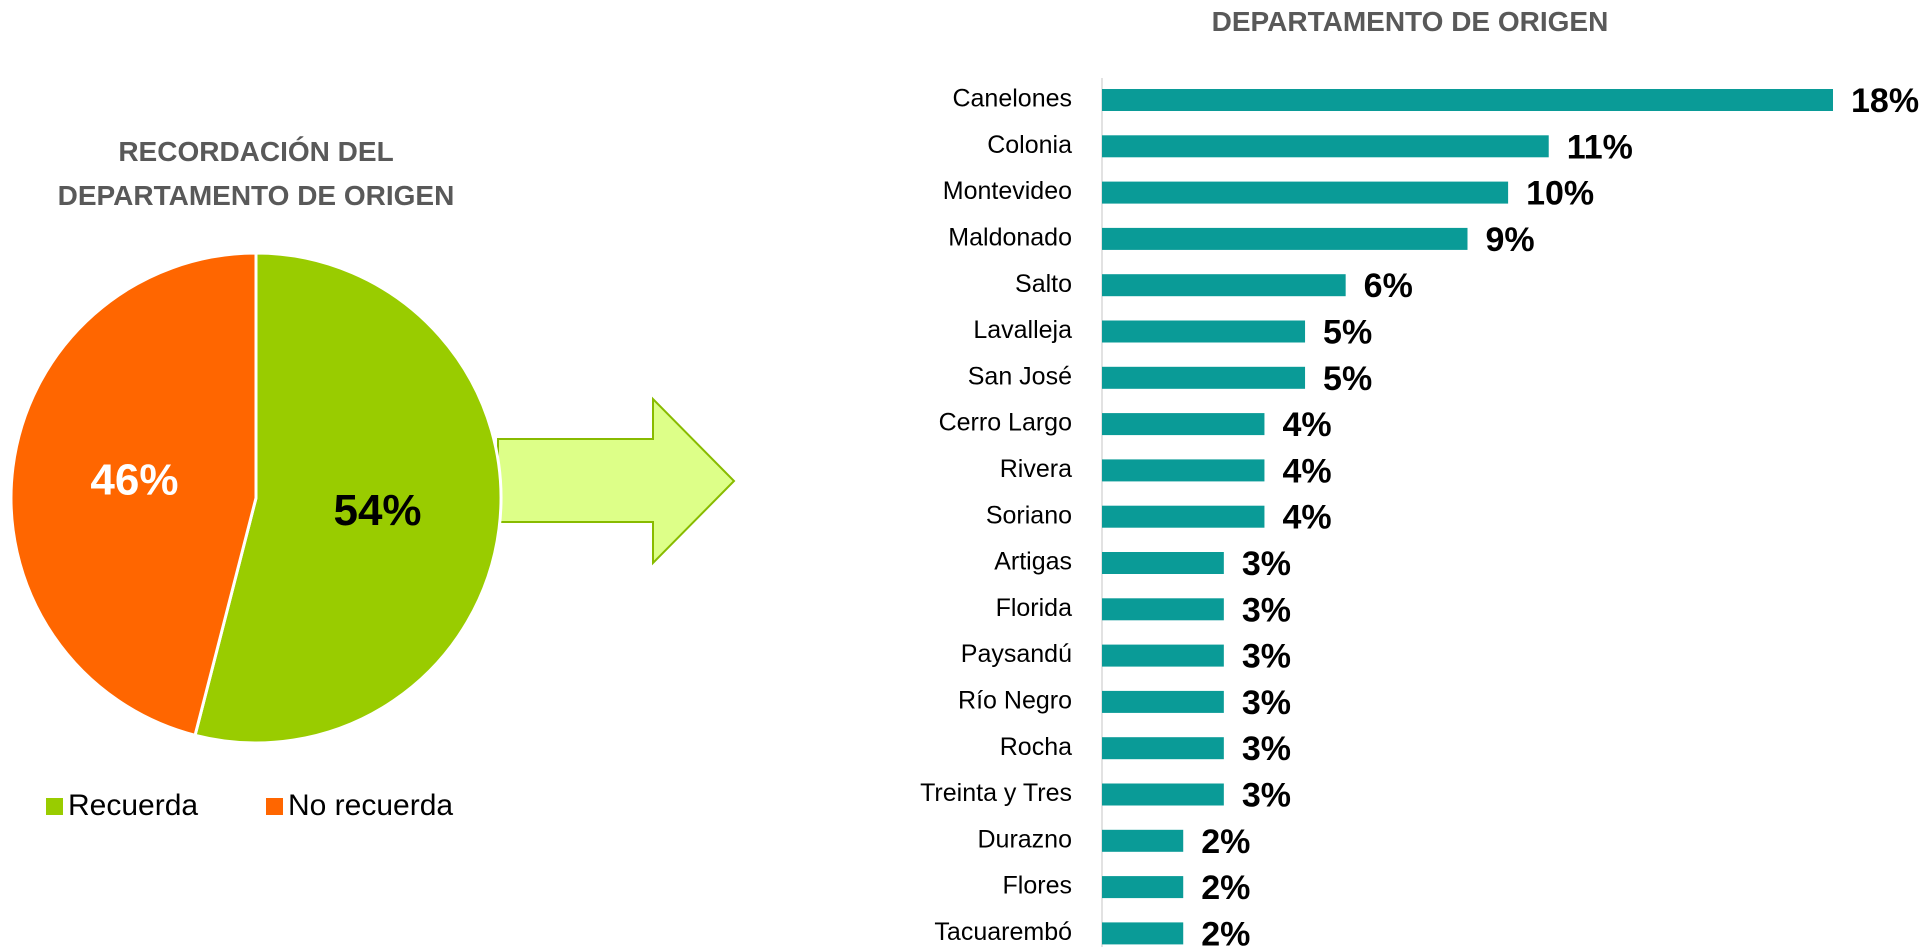  I want to click on legend-label: Recuerda, so click(133, 805).